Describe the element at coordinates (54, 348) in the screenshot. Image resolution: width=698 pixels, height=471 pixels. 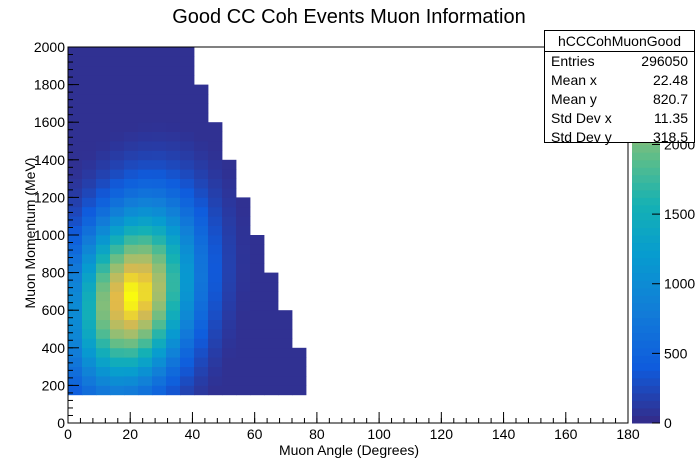
I see `y-tick-label: 400` at that location.